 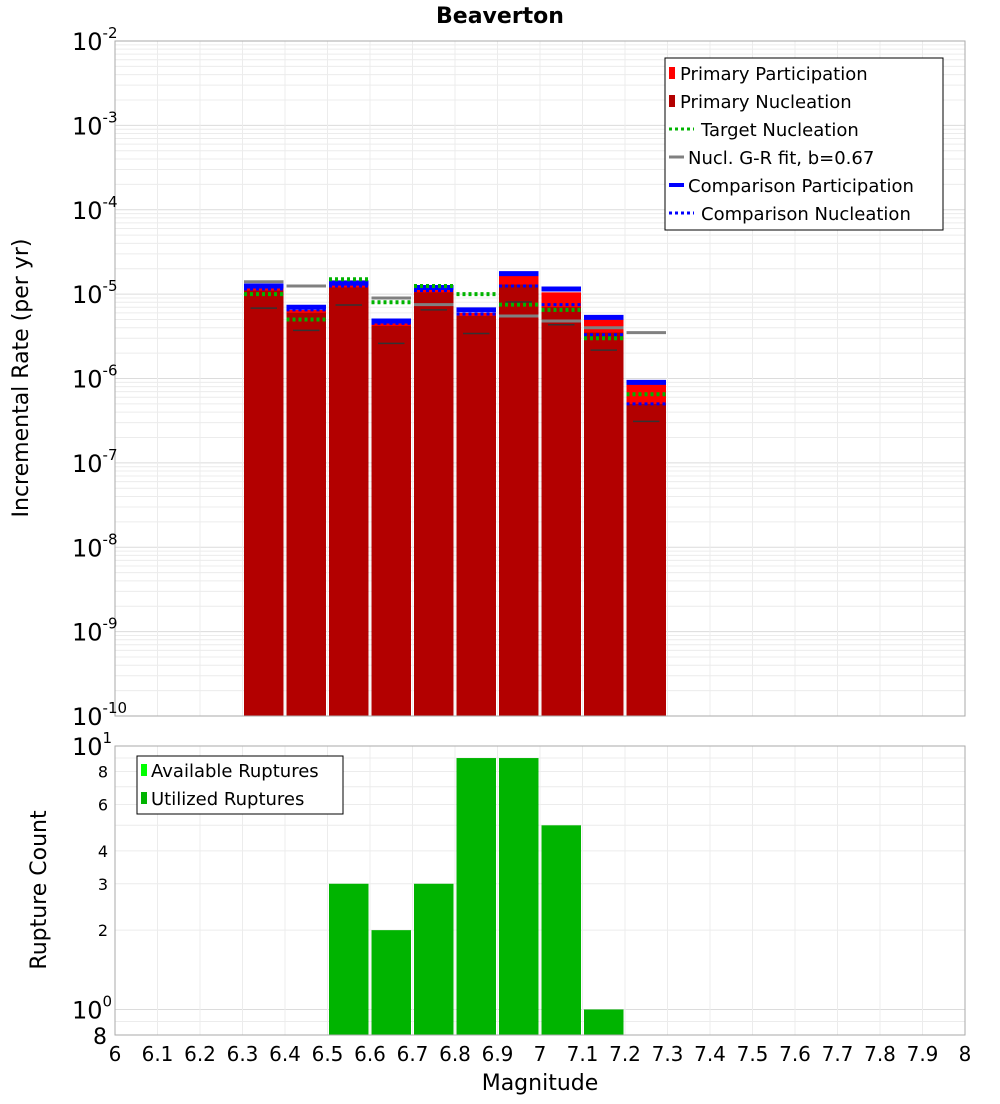 What do you see at coordinates (200, 1054) in the screenshot?
I see `x-tick-label: 6.2` at bounding box center [200, 1054].